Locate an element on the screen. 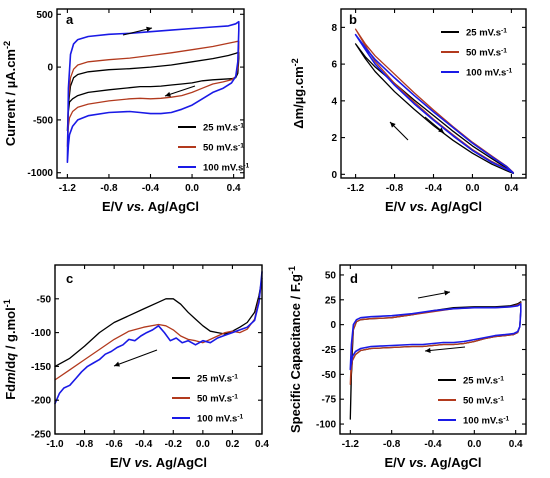 The image size is (550, 478). y-tick-label: 500 is located at coordinates (44, 15).